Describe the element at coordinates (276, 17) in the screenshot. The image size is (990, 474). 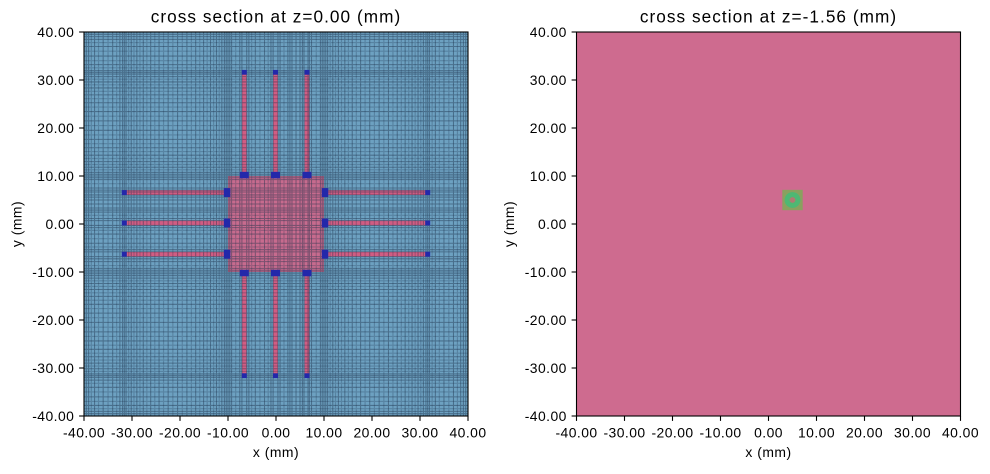
I see `svg-text: cross section at z=0.00 (mm)` at that location.